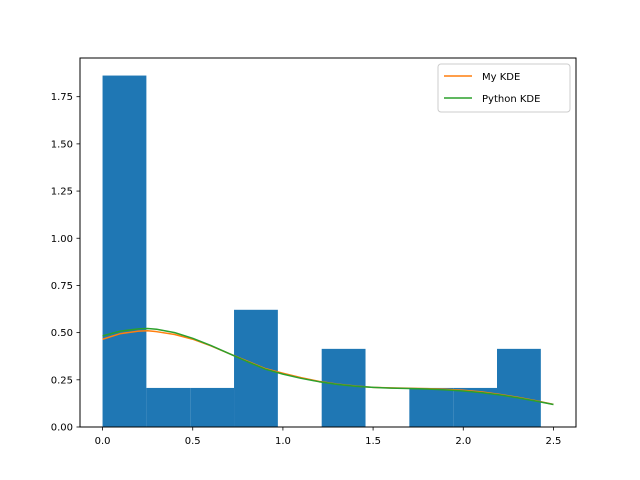 The width and height of the screenshot is (640, 480). Describe the element at coordinates (103, 441) in the screenshot. I see `x-tick-label-0: 0.0` at that location.